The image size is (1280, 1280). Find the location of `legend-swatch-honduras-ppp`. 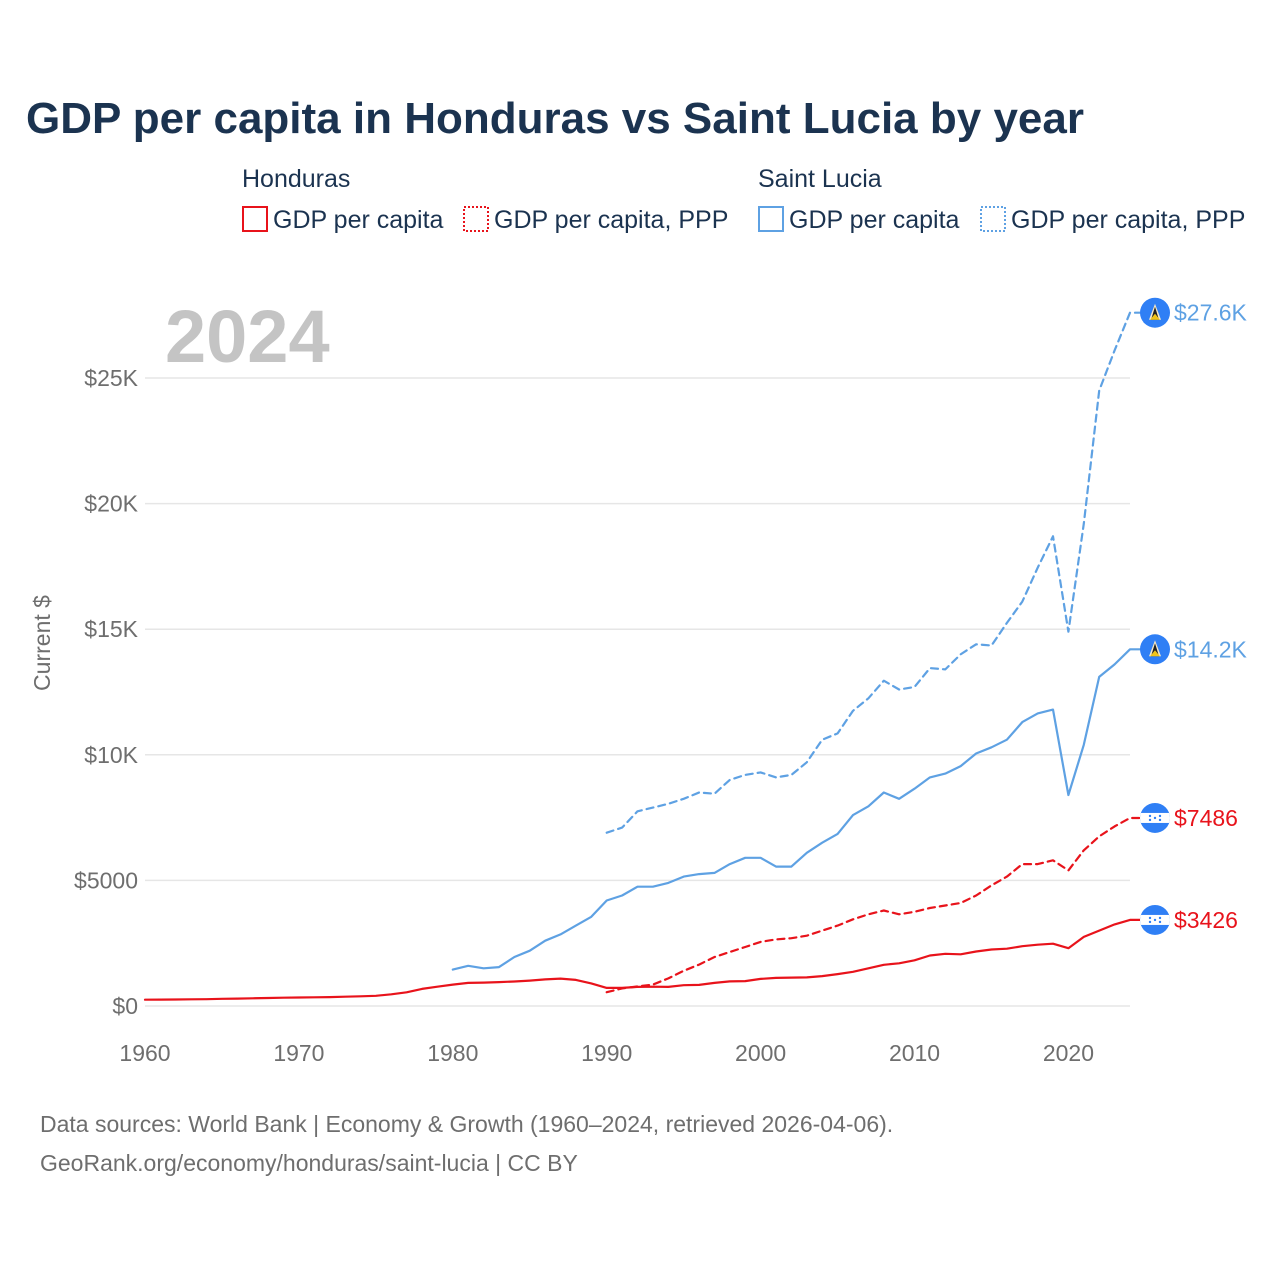

legend-swatch-honduras-ppp is located at coordinates (476, 219).